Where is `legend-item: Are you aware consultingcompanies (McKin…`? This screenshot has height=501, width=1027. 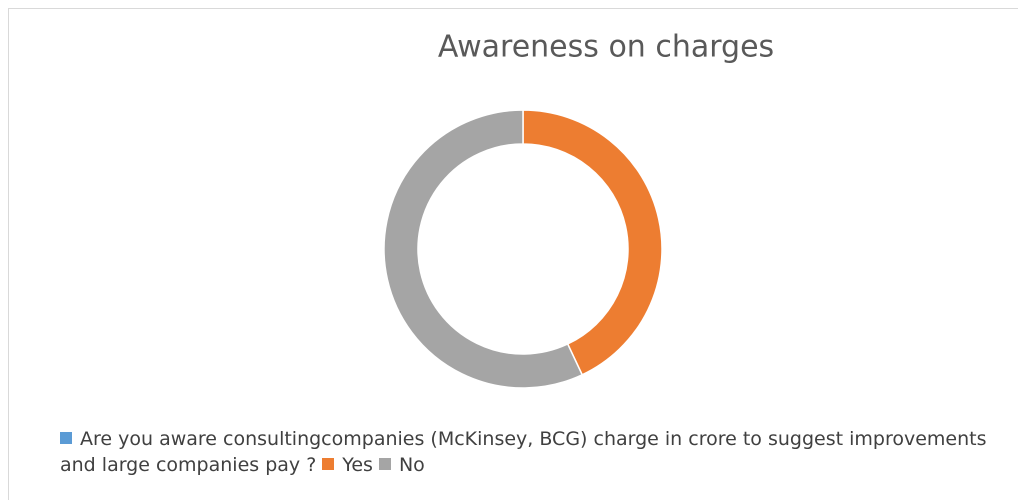 legend-item: Are you aware consultingcompanies (McKin… is located at coordinates (523, 452).